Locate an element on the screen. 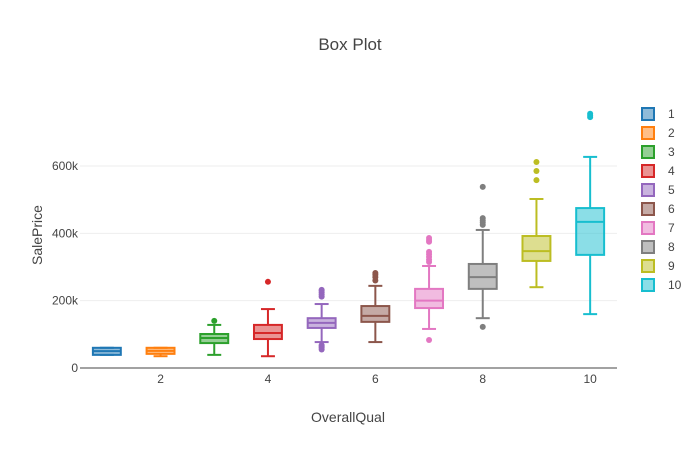  legend-label: 2 is located at coordinates (671, 133).